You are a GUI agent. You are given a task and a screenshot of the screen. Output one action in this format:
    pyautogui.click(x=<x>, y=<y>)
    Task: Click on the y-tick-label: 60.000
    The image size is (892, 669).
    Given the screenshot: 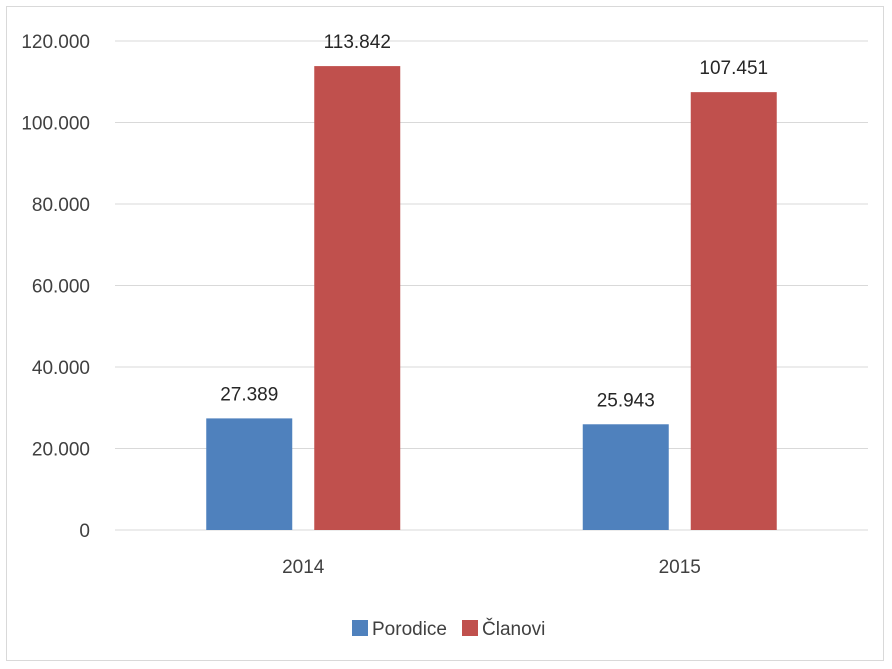 What is the action you would take?
    pyautogui.click(x=61, y=287)
    